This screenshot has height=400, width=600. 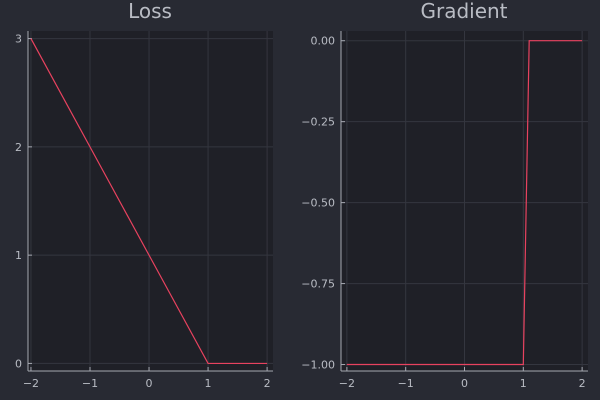 I want to click on loss-y-tick-label: 1, so click(x=18, y=255).